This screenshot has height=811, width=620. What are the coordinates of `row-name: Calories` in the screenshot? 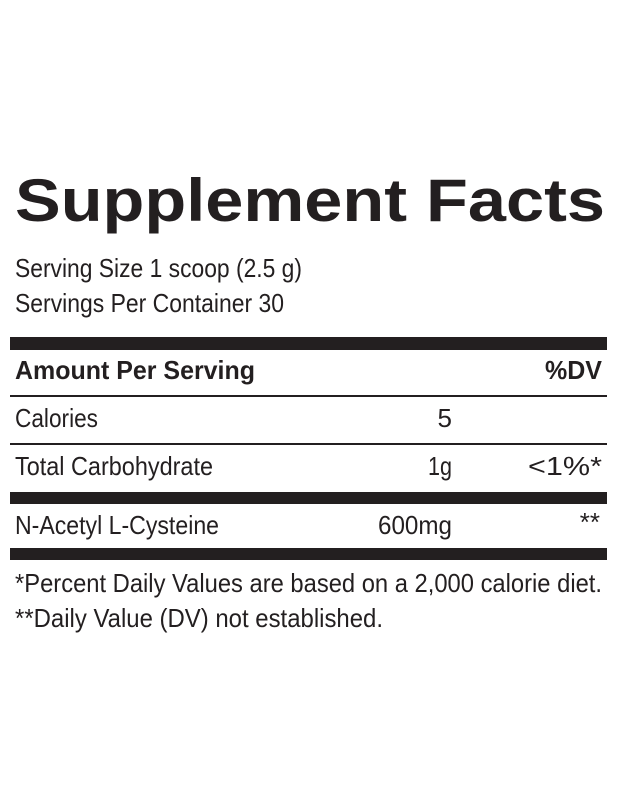 It's located at (56, 418).